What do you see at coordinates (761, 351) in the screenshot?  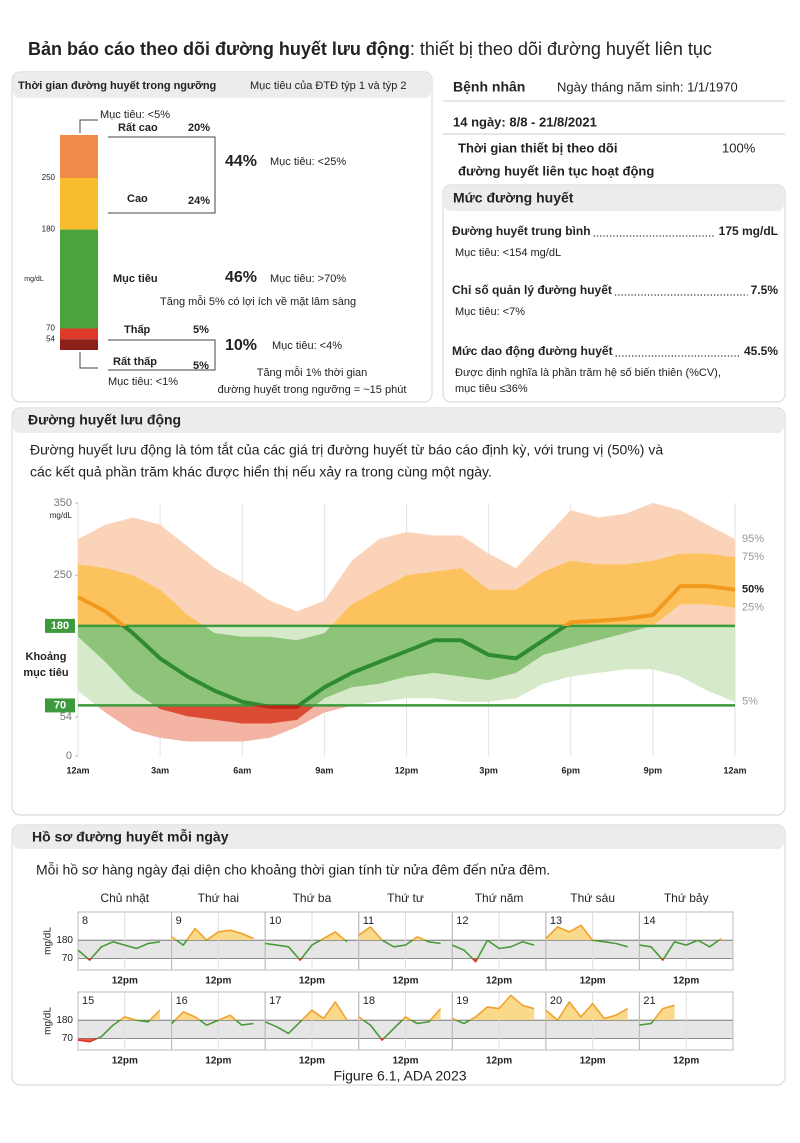 I see `metric-value: 45.5%` at bounding box center [761, 351].